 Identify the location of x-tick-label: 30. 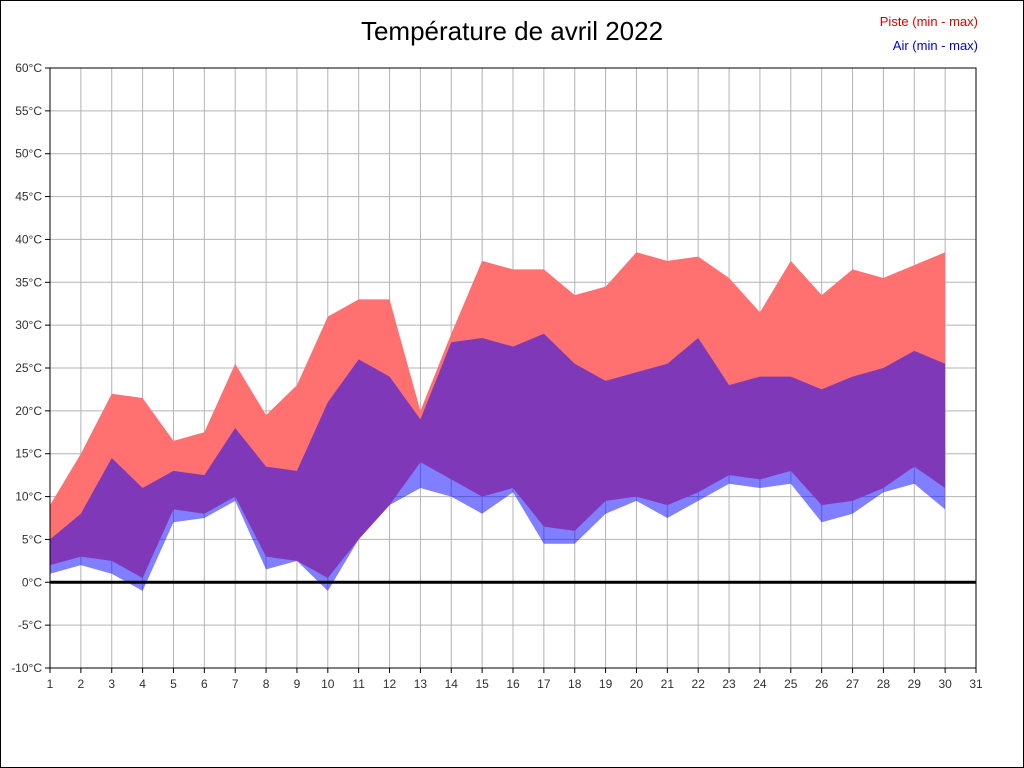
(945, 684).